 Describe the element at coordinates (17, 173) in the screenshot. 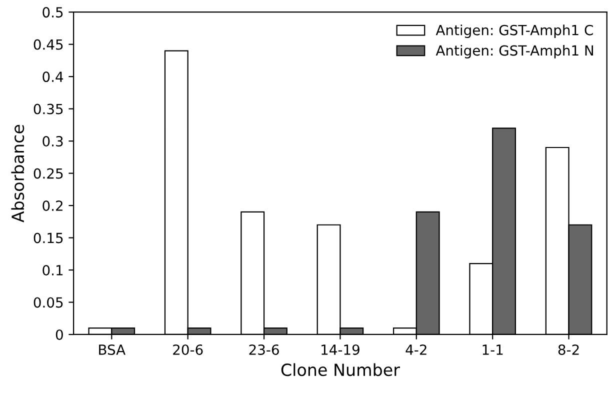

I see `y-axis-title: Absorbance` at that location.